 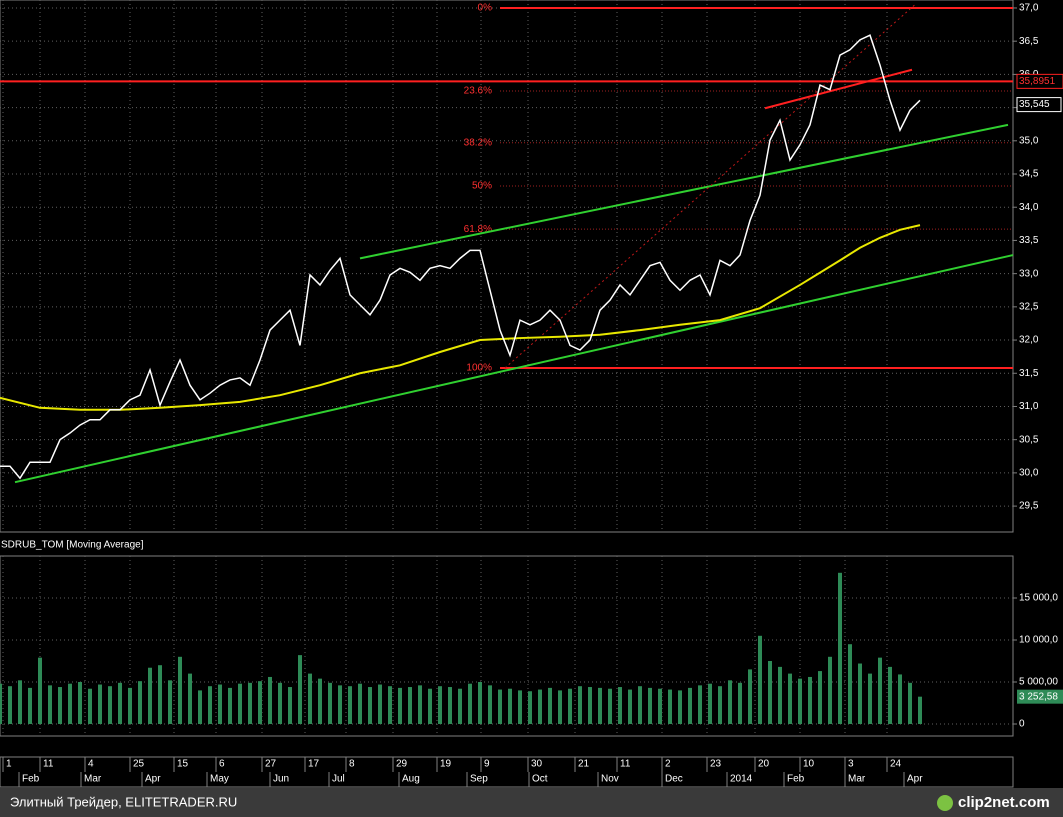 What do you see at coordinates (153, 779) in the screenshot?
I see `month-label: Apr` at bounding box center [153, 779].